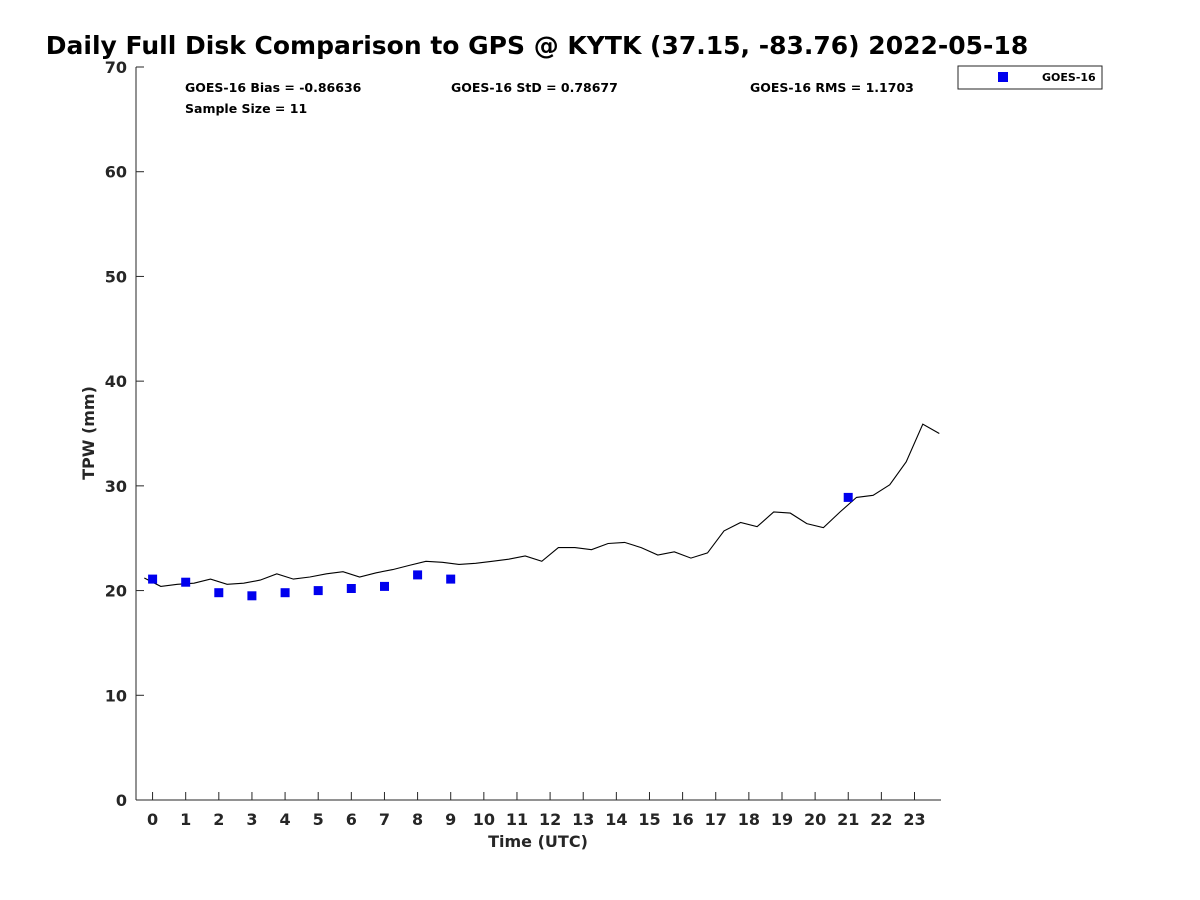  I want to click on y-tick-label: 10, so click(116, 695).